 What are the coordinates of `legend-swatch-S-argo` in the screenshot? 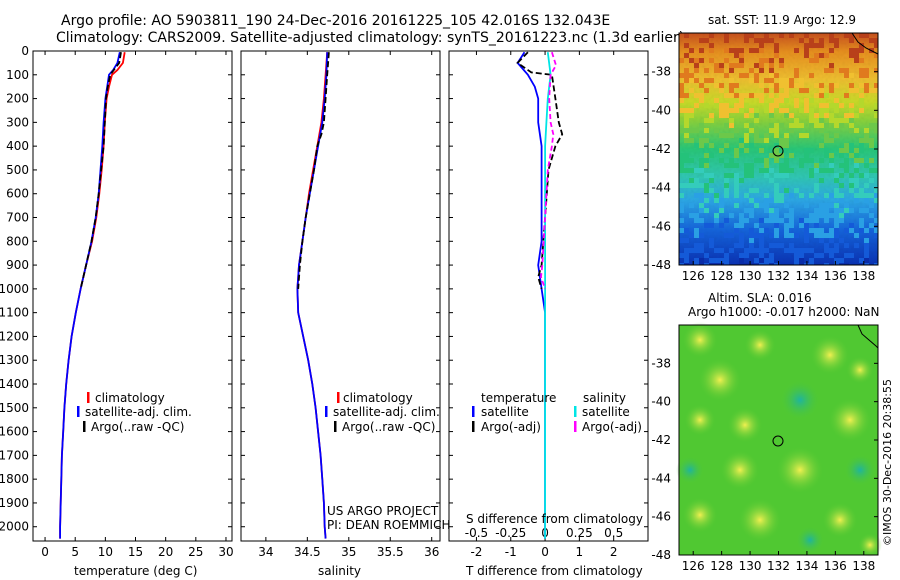 It's located at (575, 426).